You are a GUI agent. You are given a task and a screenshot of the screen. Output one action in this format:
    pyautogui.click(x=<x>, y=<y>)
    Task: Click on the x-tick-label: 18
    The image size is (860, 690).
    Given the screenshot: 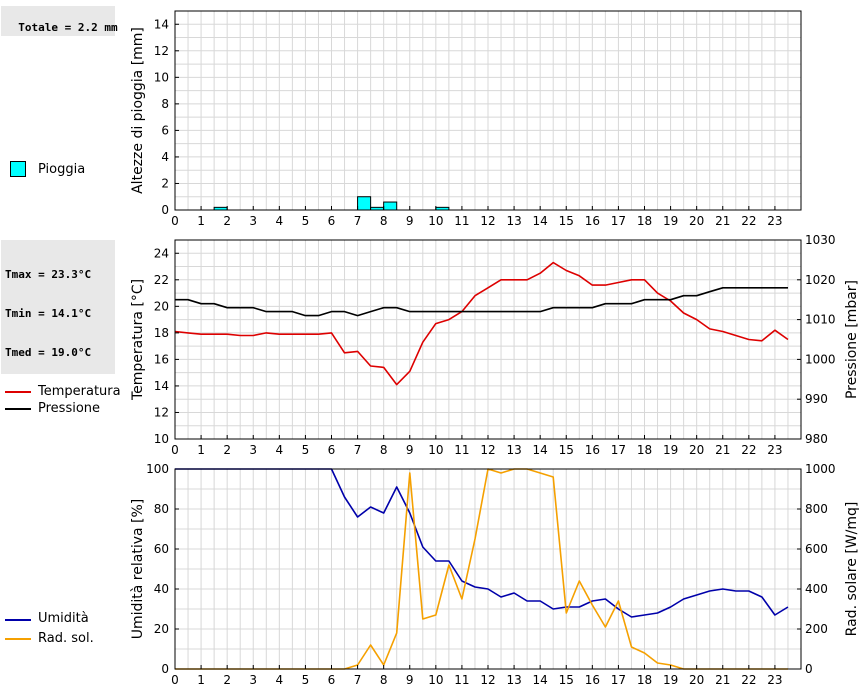 What is the action you would take?
    pyautogui.click(x=644, y=680)
    